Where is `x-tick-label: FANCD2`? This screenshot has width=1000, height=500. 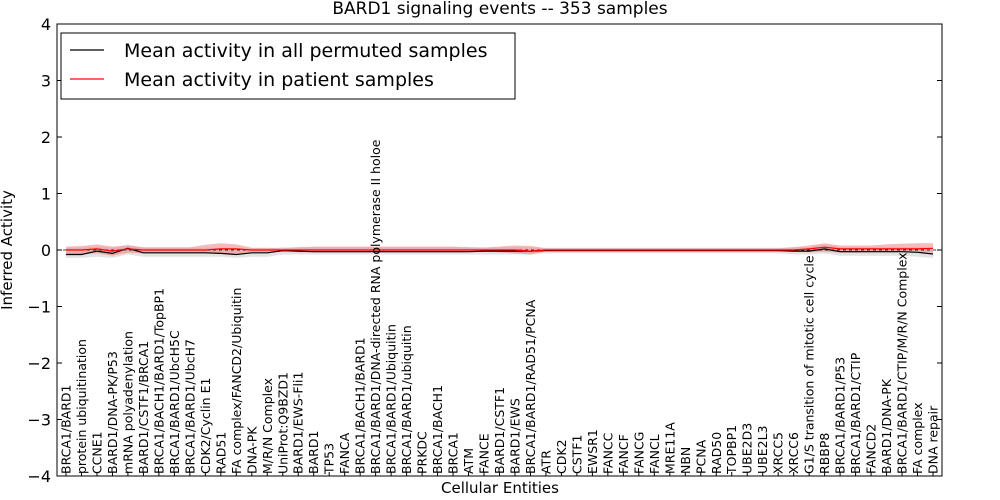 x-tick-label: FANCD2 is located at coordinates (871, 449).